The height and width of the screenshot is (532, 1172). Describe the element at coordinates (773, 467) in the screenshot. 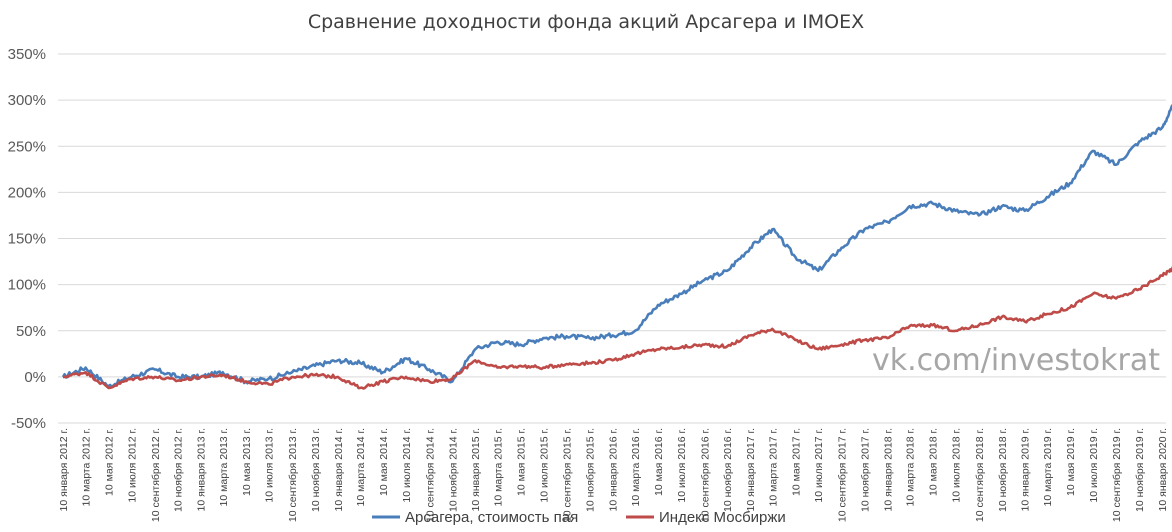

I see `x-tick-label: 10 марта 2017 г.` at that location.